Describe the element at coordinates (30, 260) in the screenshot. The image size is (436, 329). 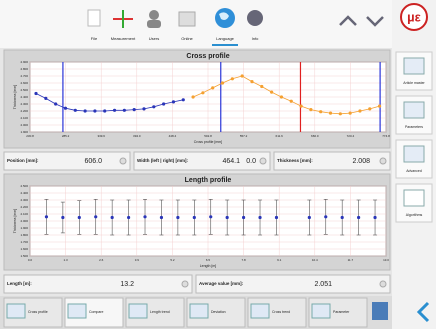
I see `x-tick-label: 0.0` at that location.